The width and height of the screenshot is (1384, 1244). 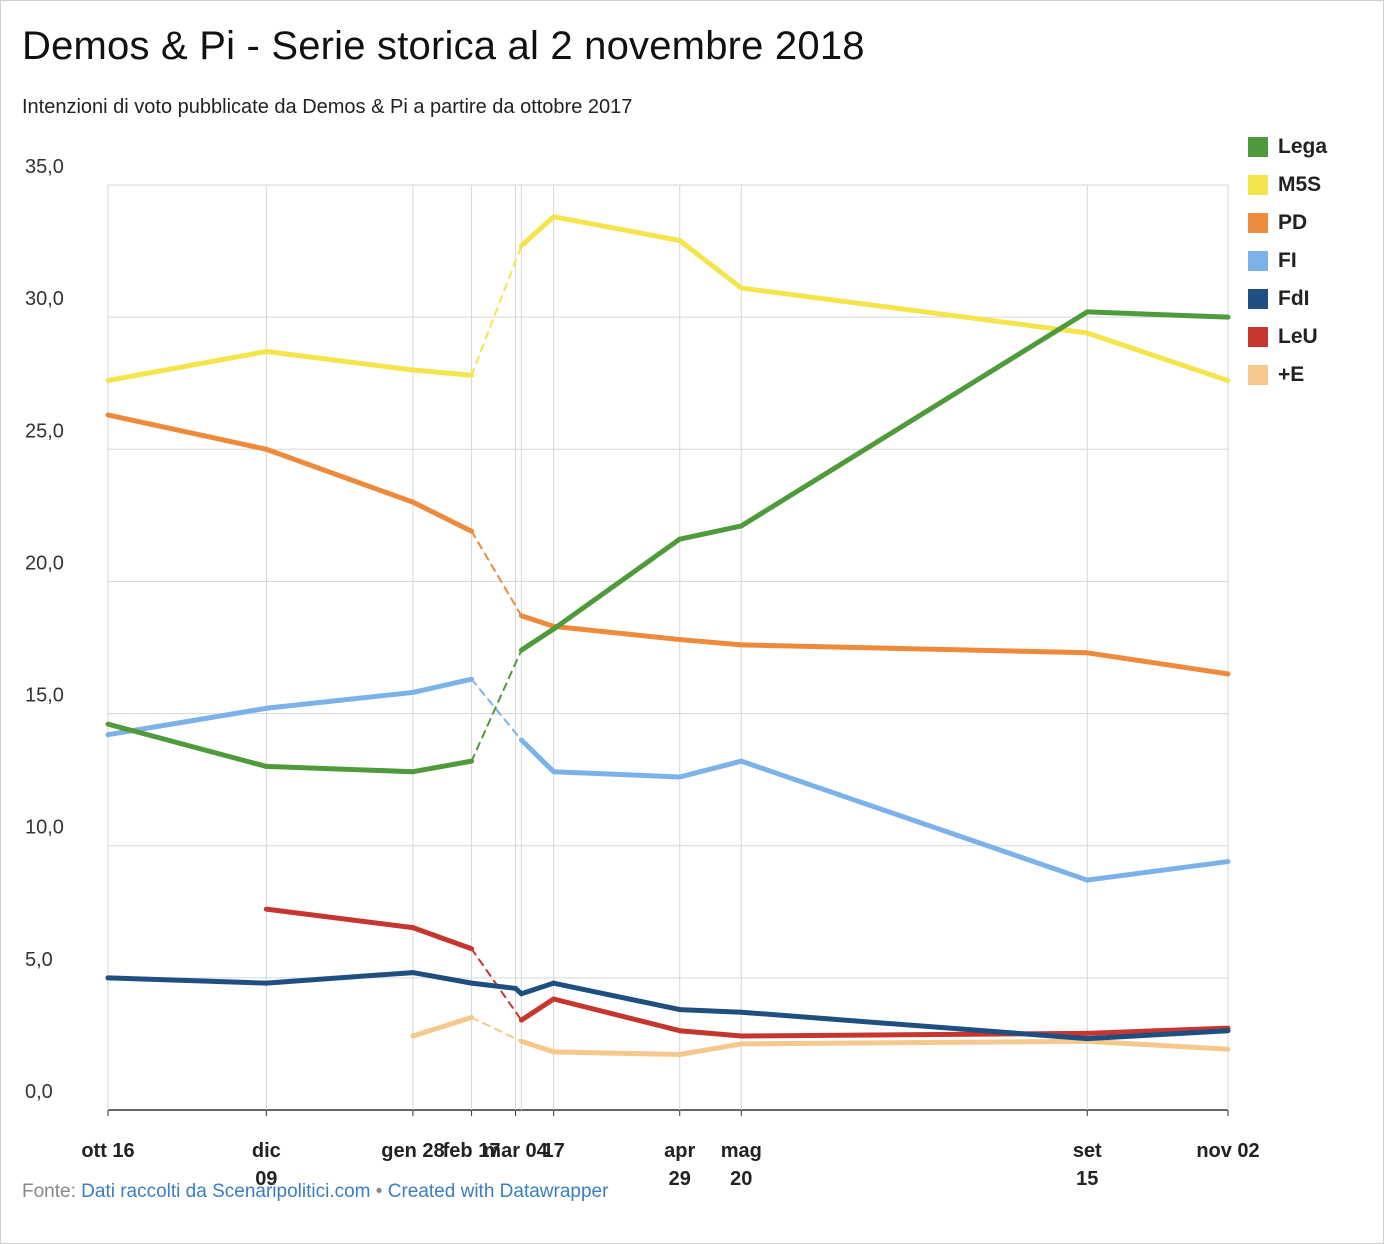 What do you see at coordinates (679, 1165) in the screenshot?
I see `x-tick-label: apr 29` at bounding box center [679, 1165].